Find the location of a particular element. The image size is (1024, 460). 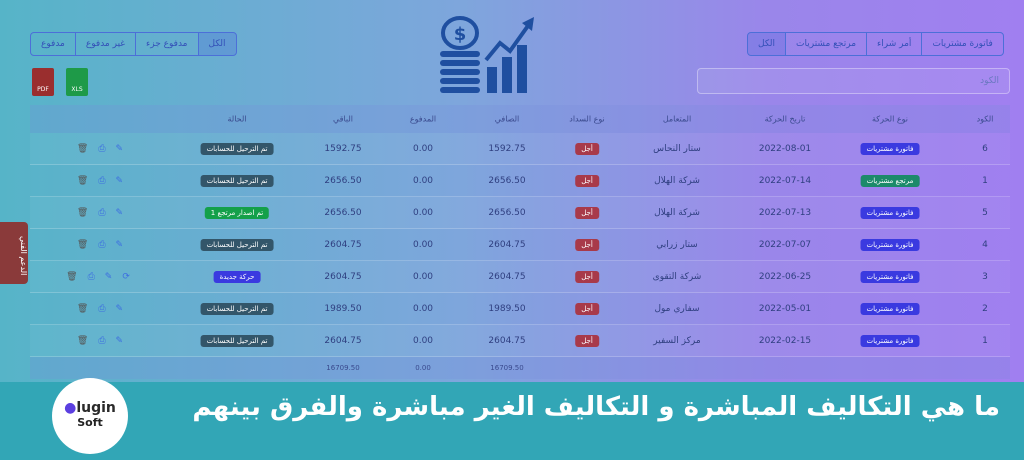

filter-type-all: الكل is located at coordinates (767, 44).